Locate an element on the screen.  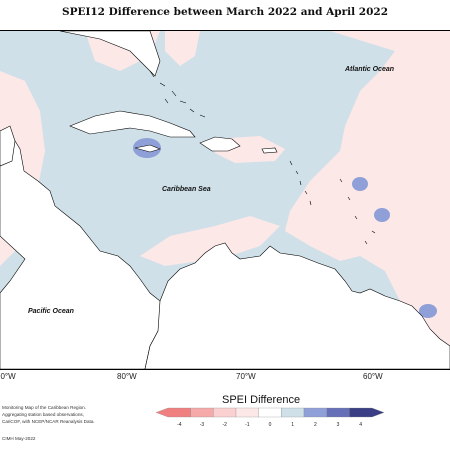
legend-tick-label: 3 is located at coordinates (338, 425).